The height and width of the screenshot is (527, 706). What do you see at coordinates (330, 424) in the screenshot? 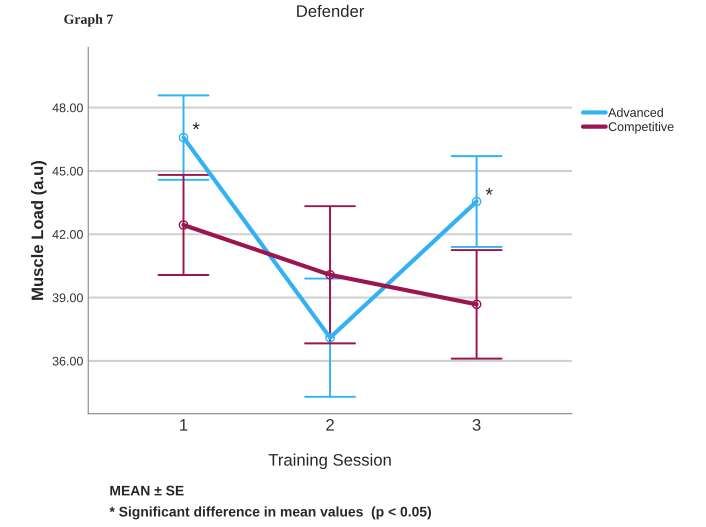
I see `x-tick-label: 2` at bounding box center [330, 424].